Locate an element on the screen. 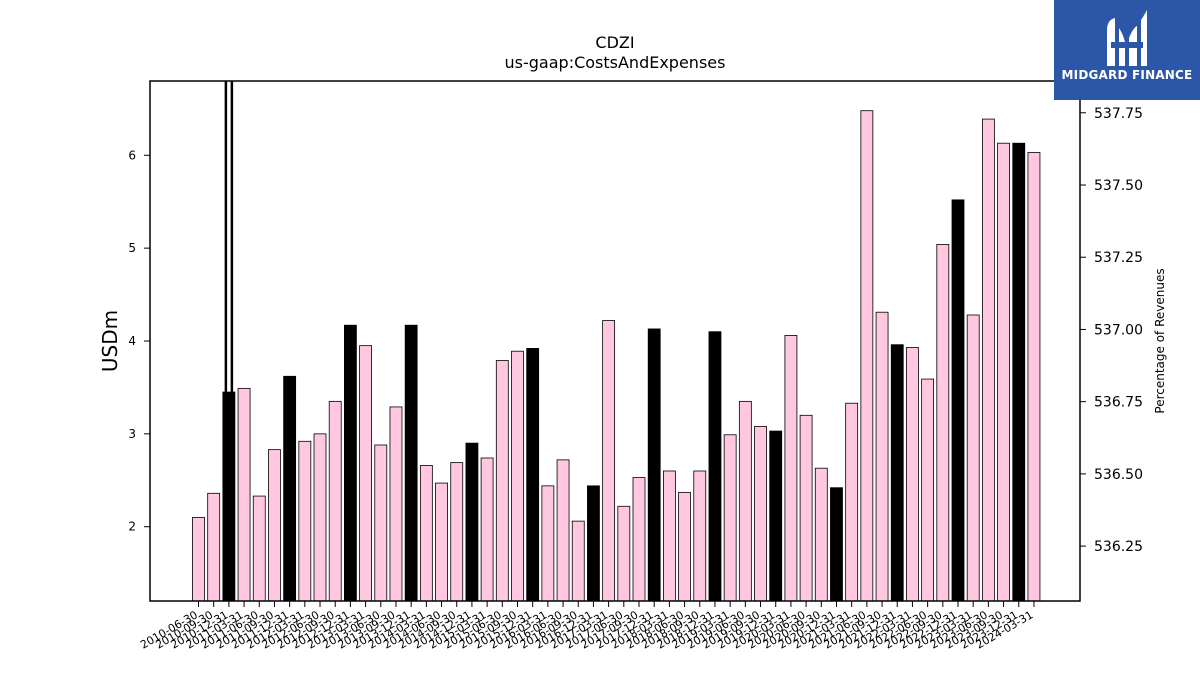 The image size is (1200, 675). y2-tick-label: 537.00 is located at coordinates (1118, 330).